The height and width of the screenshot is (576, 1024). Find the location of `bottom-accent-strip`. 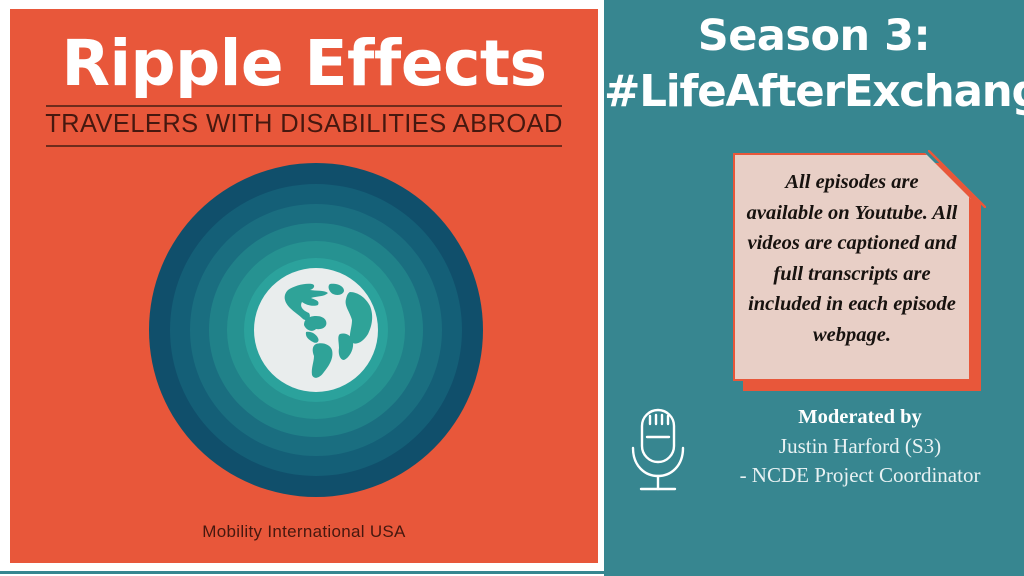

bottom-accent-strip is located at coordinates (512, 572).